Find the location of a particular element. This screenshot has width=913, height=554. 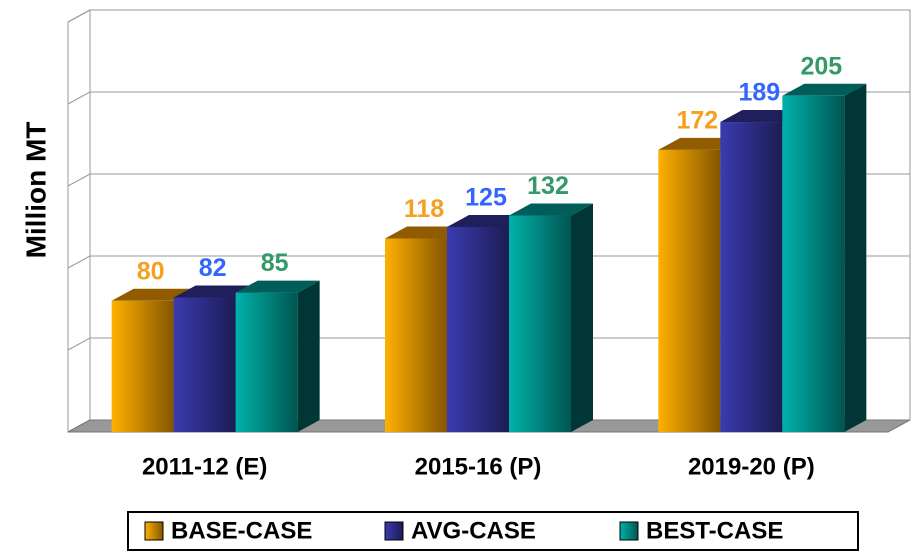

x-tick-label: 2011-12 (E) is located at coordinates (204, 466).